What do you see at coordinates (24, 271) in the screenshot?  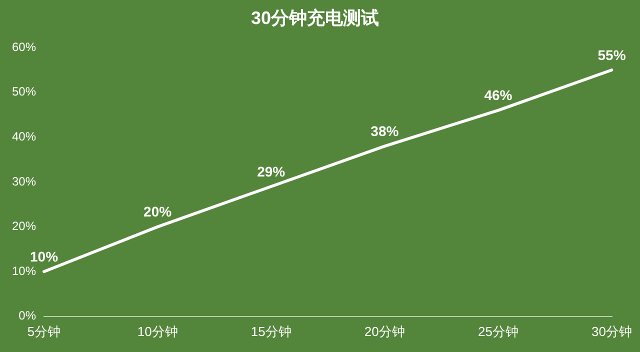 I see `y-tick-label: 10%` at bounding box center [24, 271].